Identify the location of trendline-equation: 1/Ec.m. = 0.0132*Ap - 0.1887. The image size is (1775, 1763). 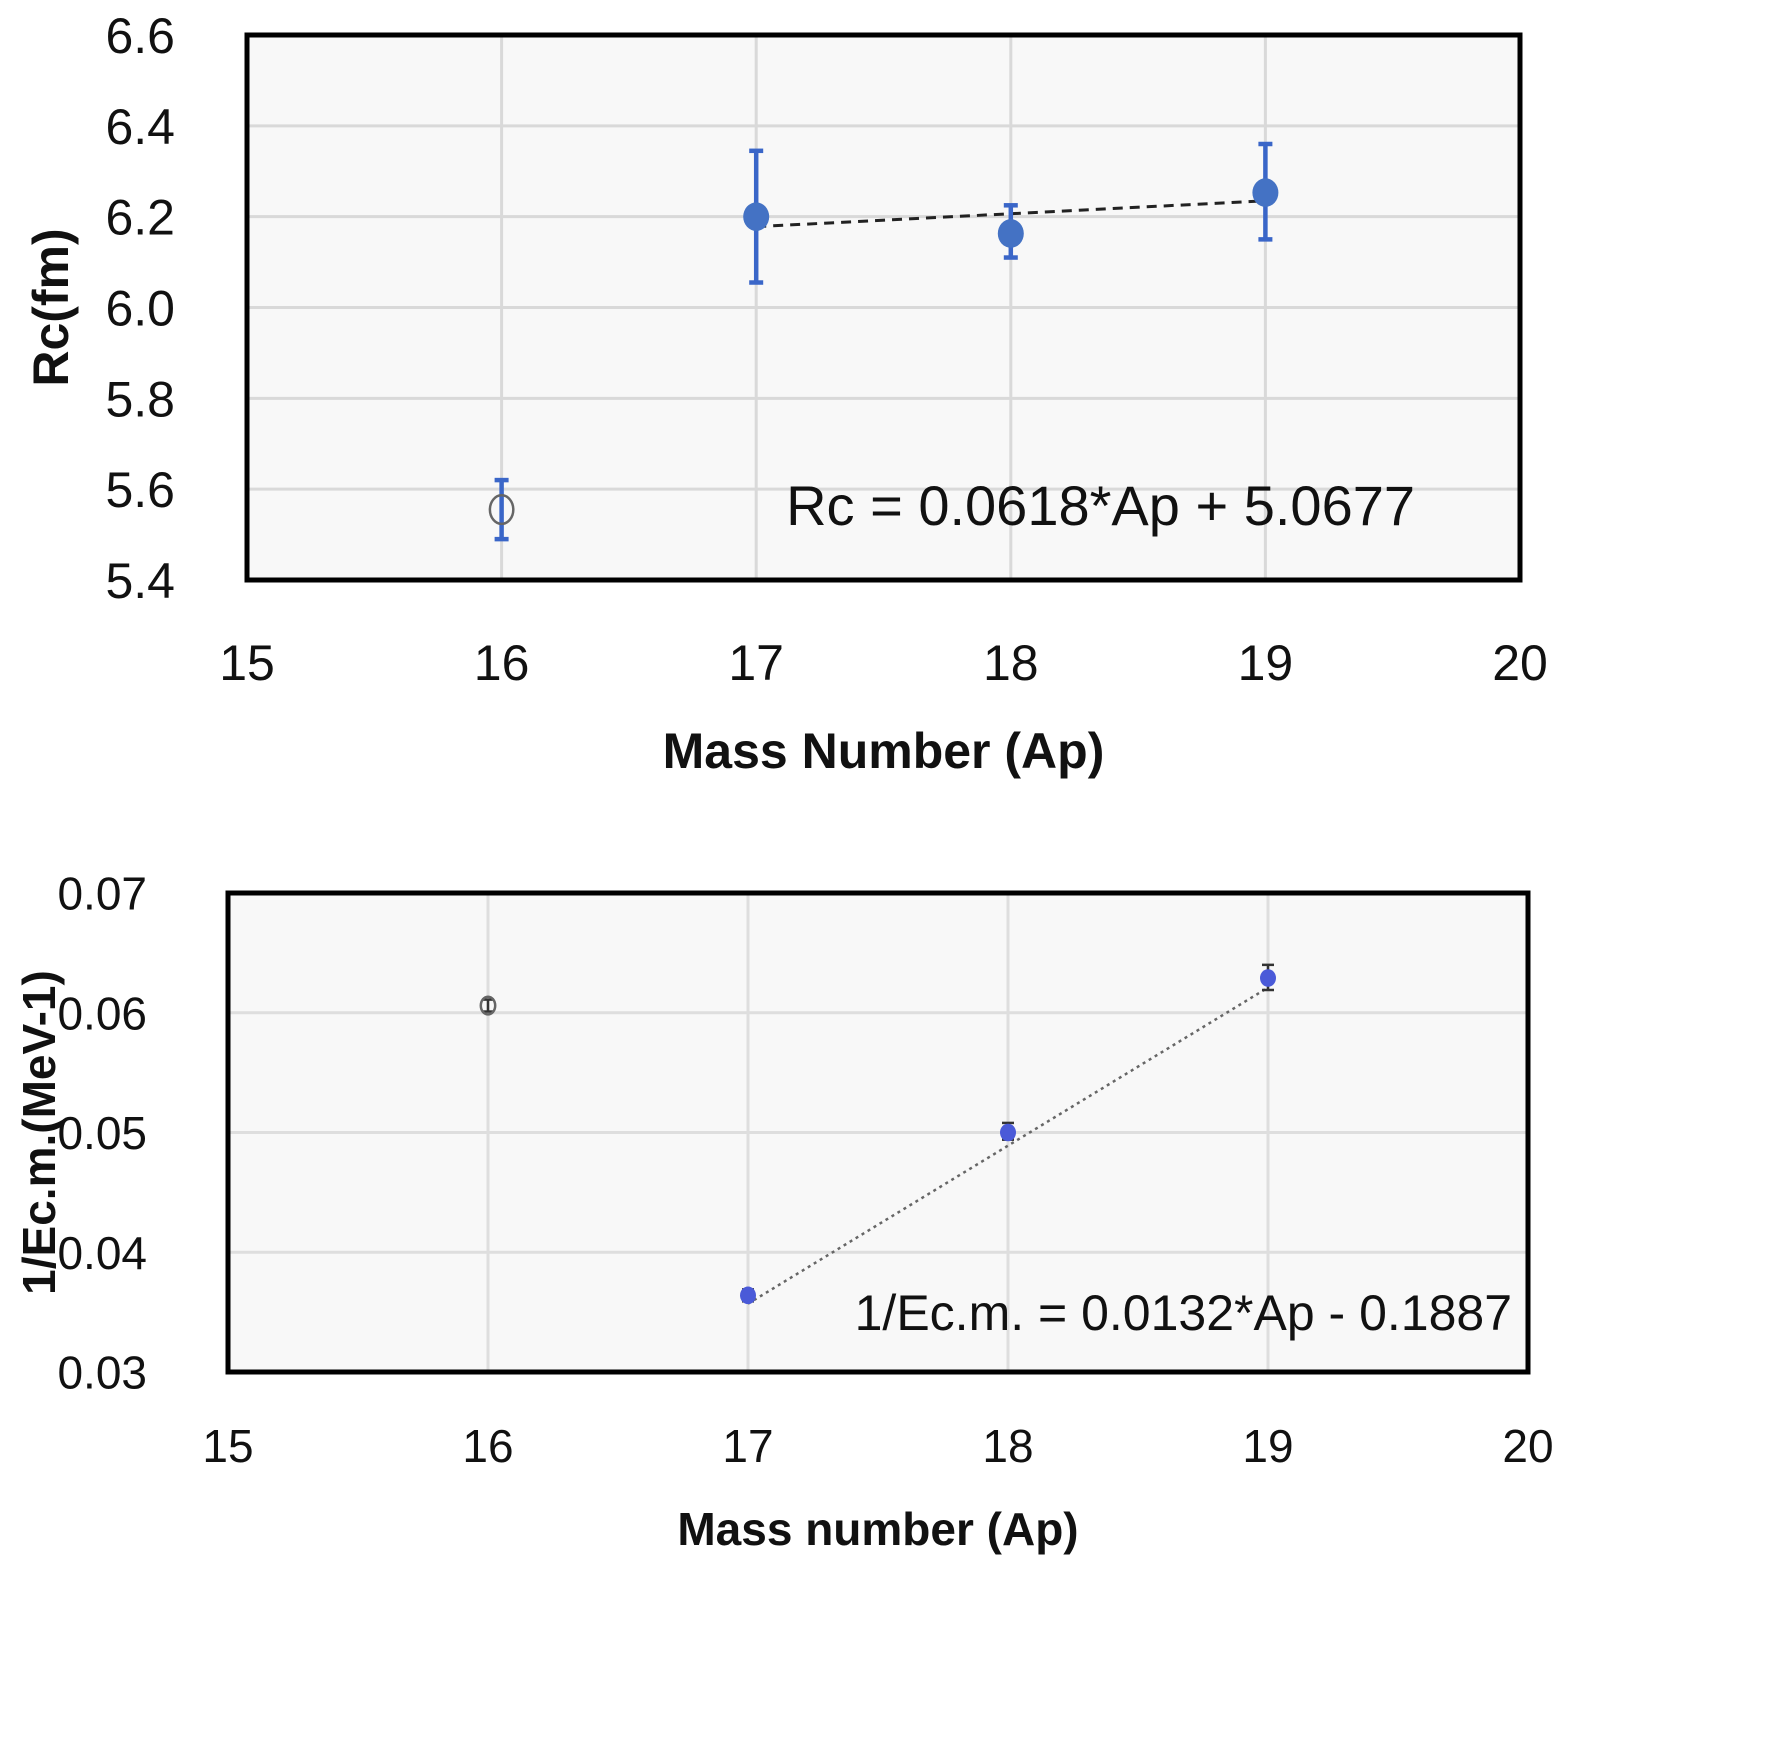
(1183, 1313).